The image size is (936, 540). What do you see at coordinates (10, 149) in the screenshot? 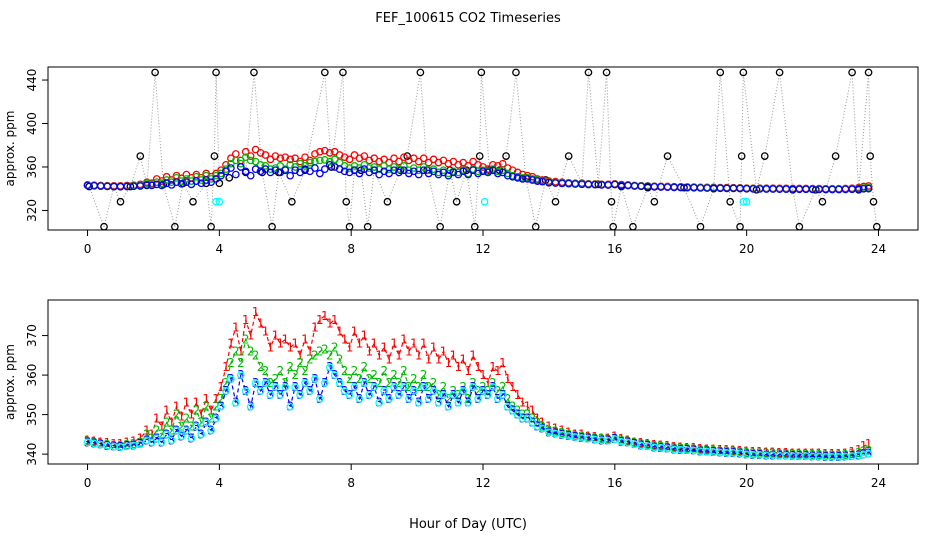
I see `top-y-axis-label: approx. ppm` at bounding box center [10, 149].